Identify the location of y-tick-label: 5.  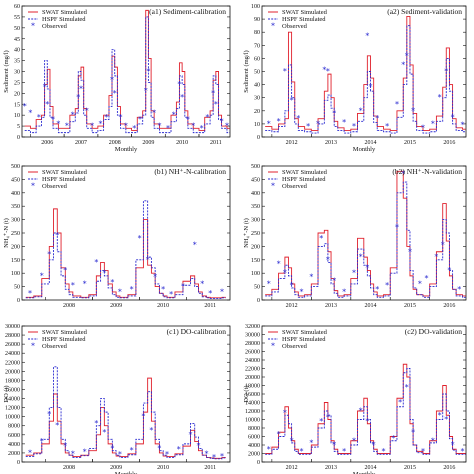
(18, 127).